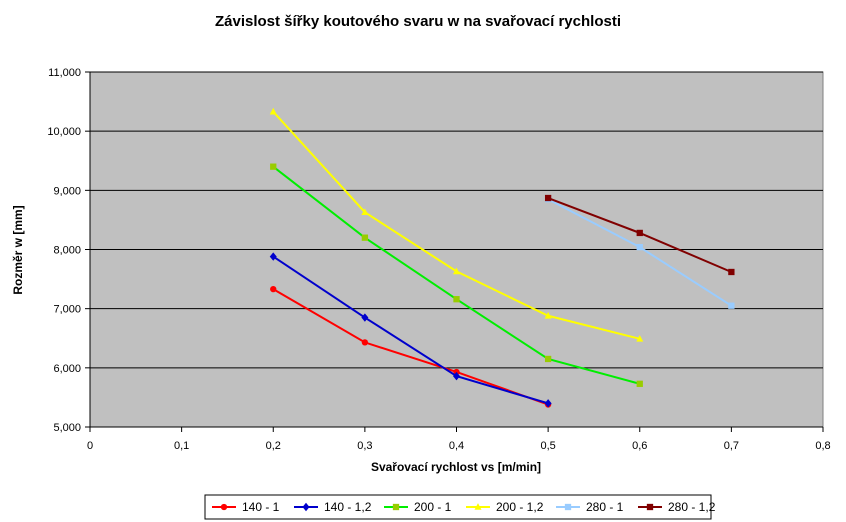 This screenshot has height=522, width=846. Describe the element at coordinates (520, 507) in the screenshot. I see `legend-label: 200 - 1,2` at that location.